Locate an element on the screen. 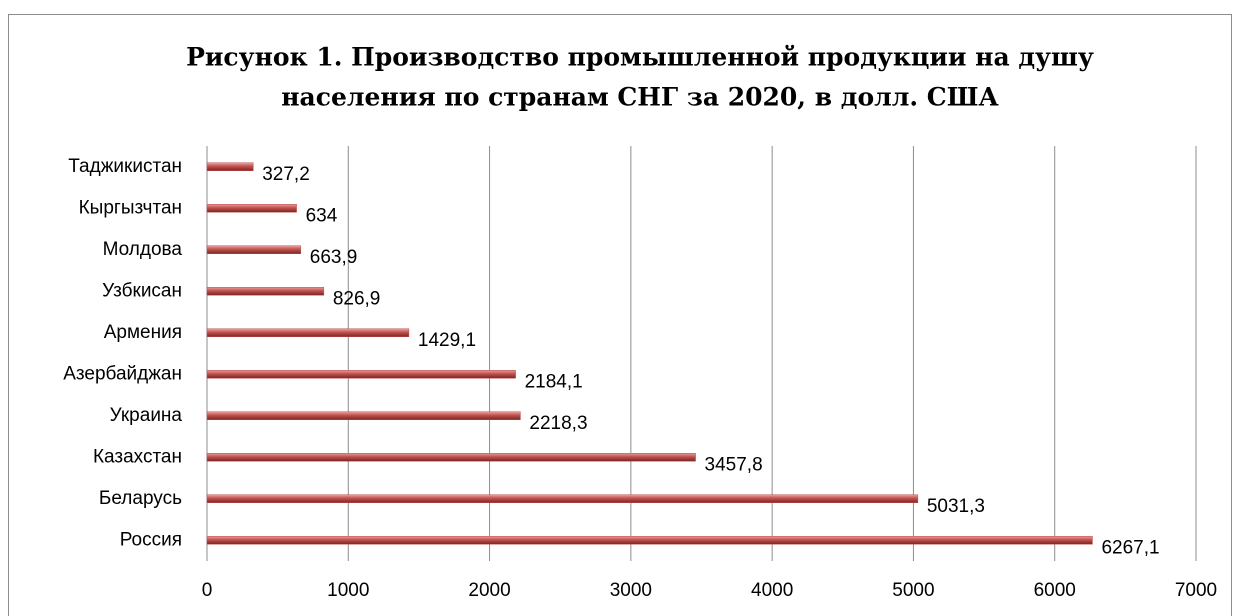  data-label: 2218,3 is located at coordinates (558, 423).